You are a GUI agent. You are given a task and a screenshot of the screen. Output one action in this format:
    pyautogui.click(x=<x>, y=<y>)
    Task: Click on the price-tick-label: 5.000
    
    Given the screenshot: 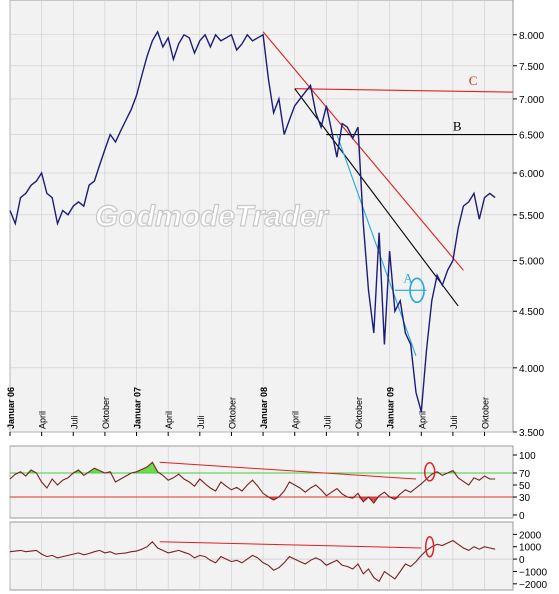 What is the action you would take?
    pyautogui.click(x=531, y=262)
    